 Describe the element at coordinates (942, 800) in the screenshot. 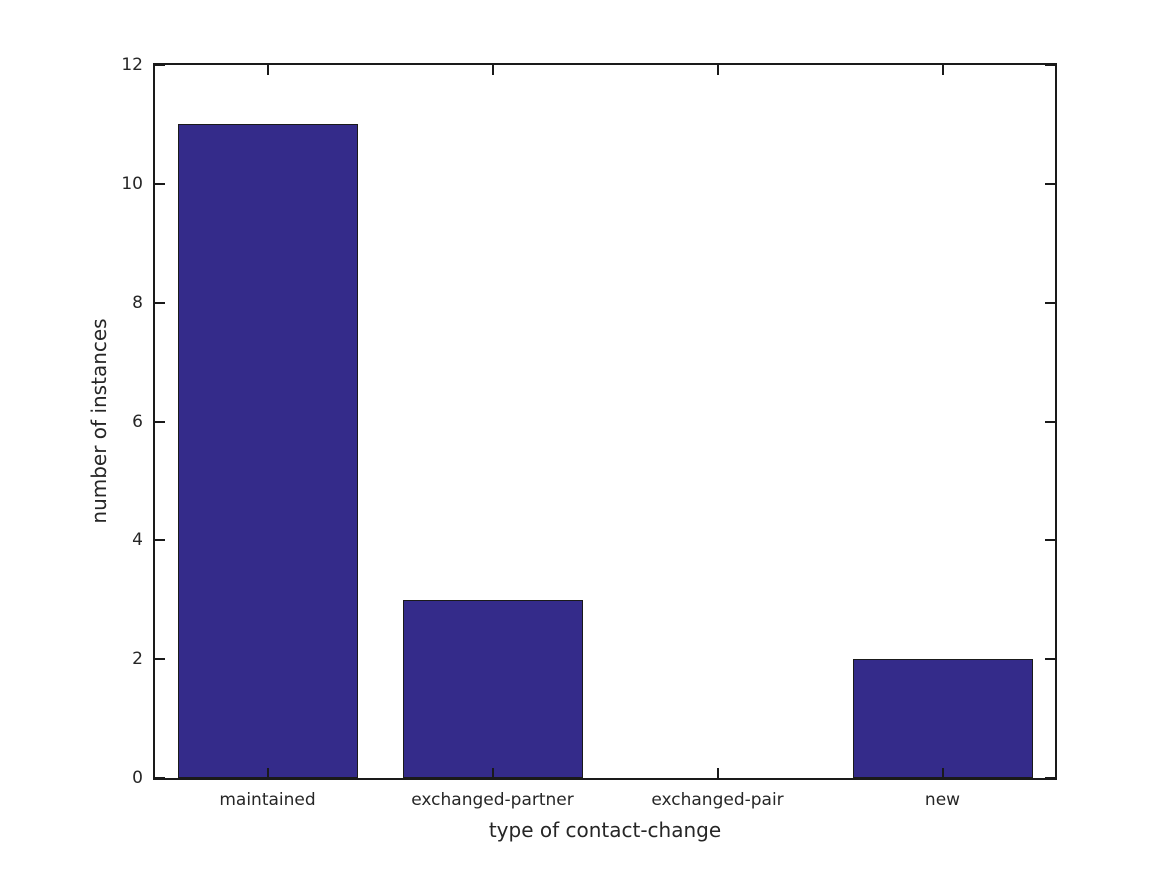

I see `x-tick-label: new` at that location.